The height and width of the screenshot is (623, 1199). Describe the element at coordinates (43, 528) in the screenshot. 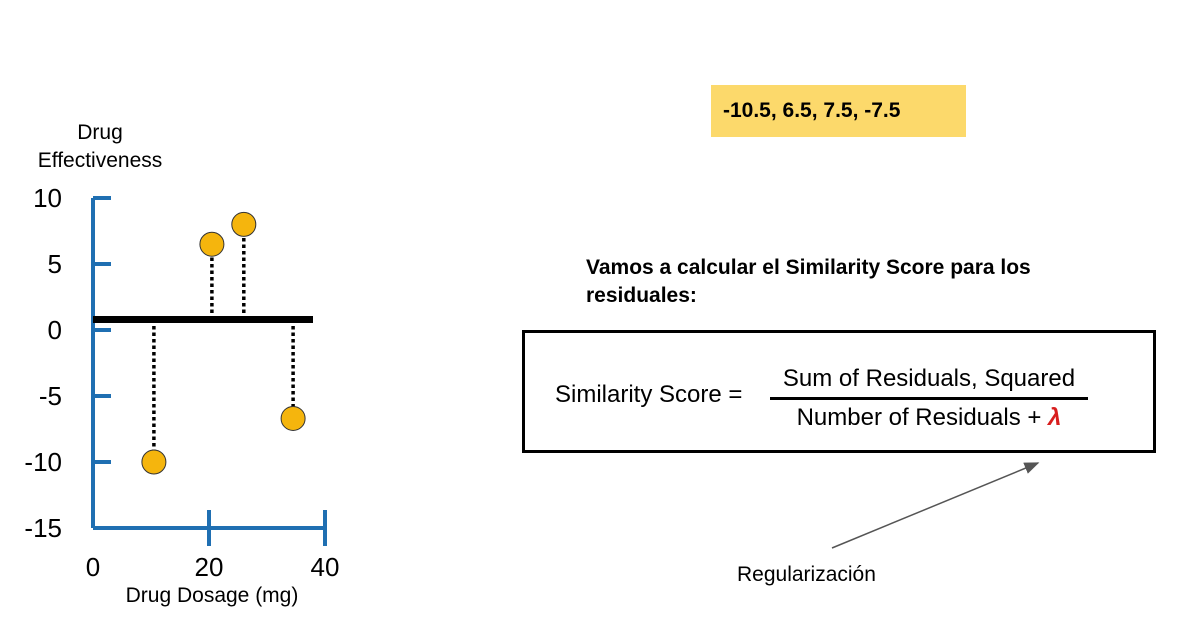

I see `y-tick-label: -15` at that location.